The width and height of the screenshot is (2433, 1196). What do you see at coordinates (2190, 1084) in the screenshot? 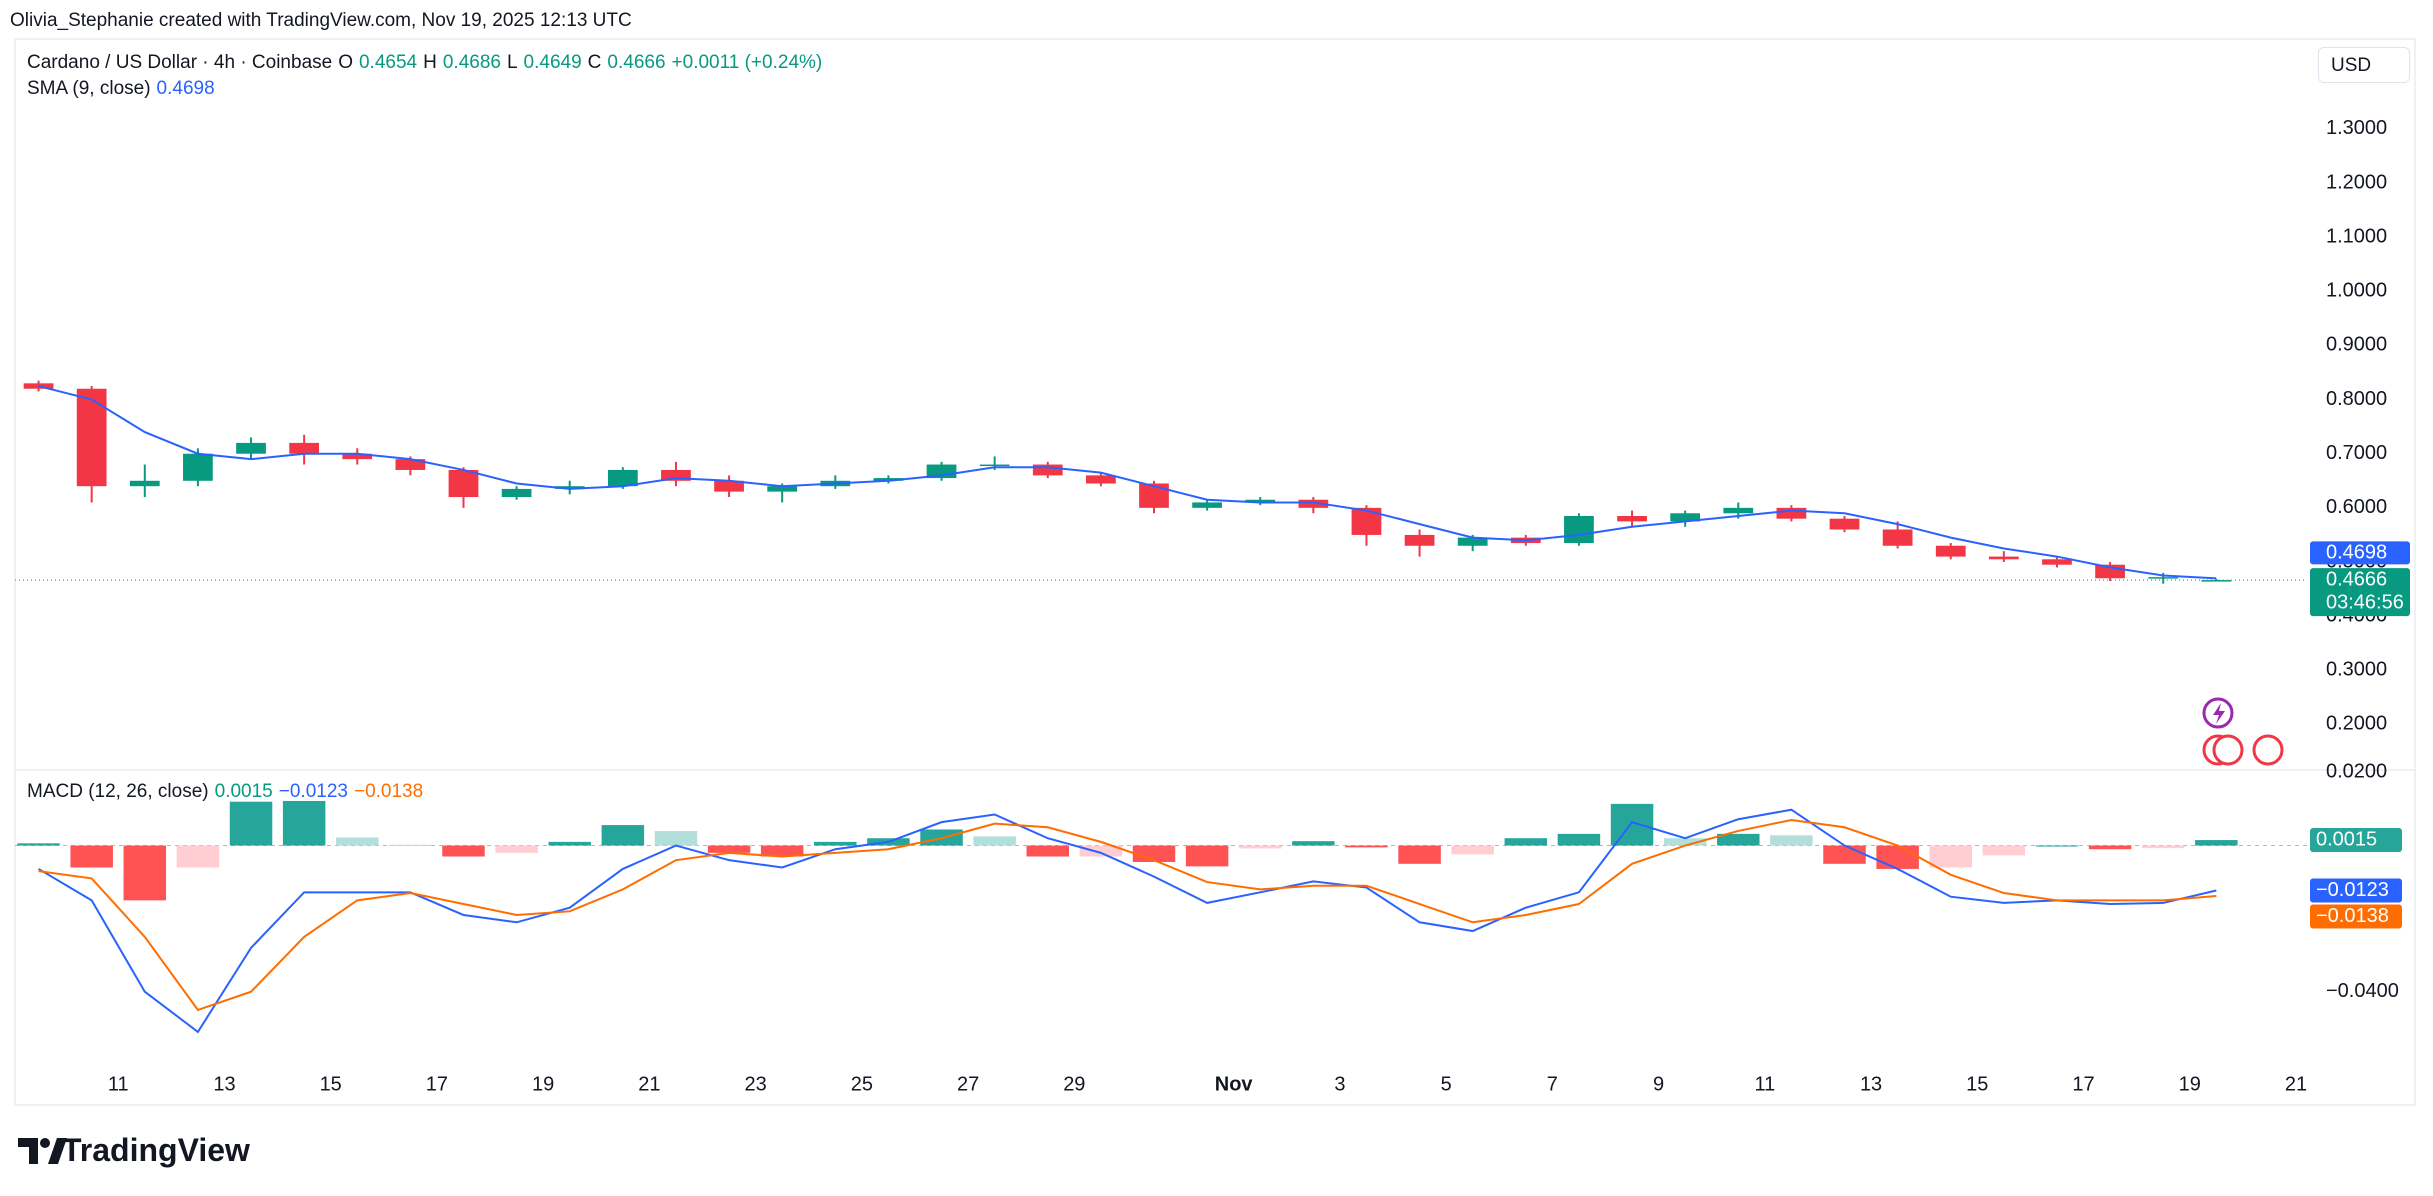
I see `x-tick-label: 19` at bounding box center [2190, 1084].